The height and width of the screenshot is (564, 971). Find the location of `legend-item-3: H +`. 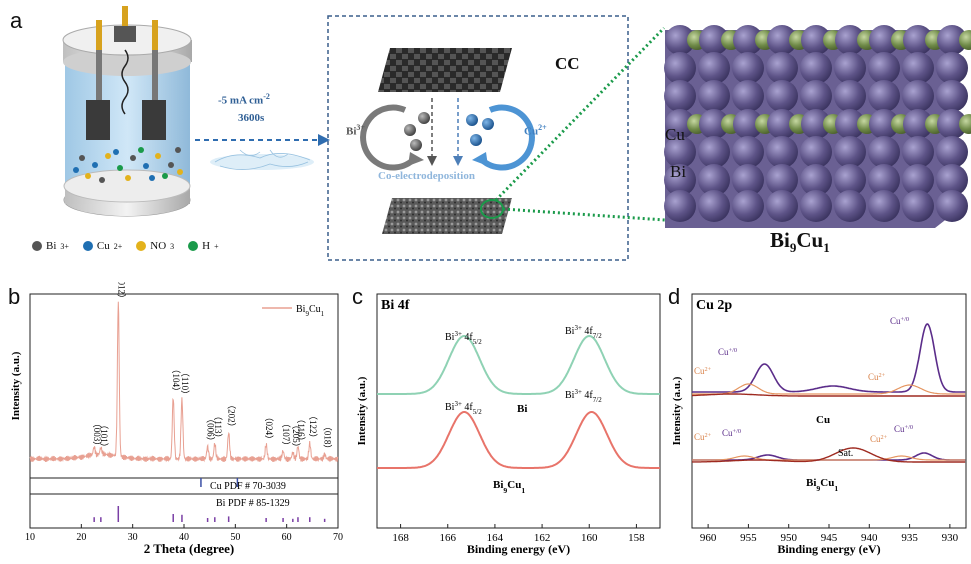

legend-item-3: H + is located at coordinates (203, 246).